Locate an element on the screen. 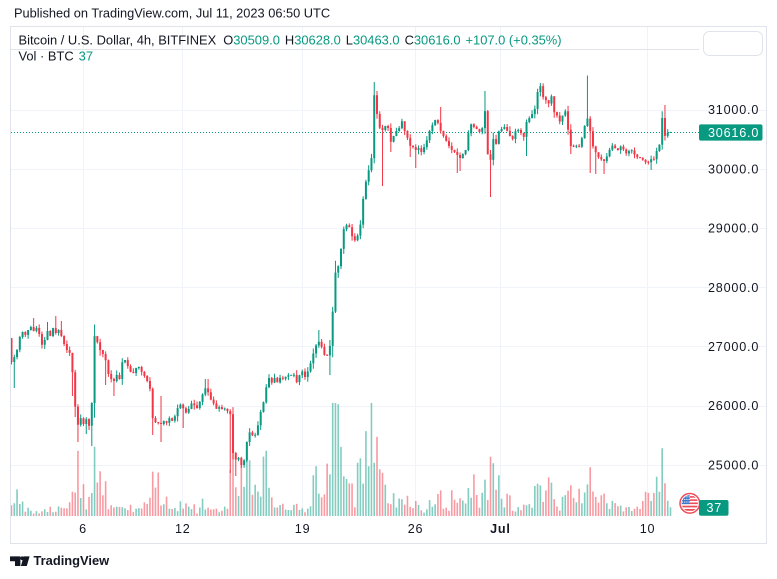 The image size is (777, 579). svg-text: 29000.0 is located at coordinates (733, 229).